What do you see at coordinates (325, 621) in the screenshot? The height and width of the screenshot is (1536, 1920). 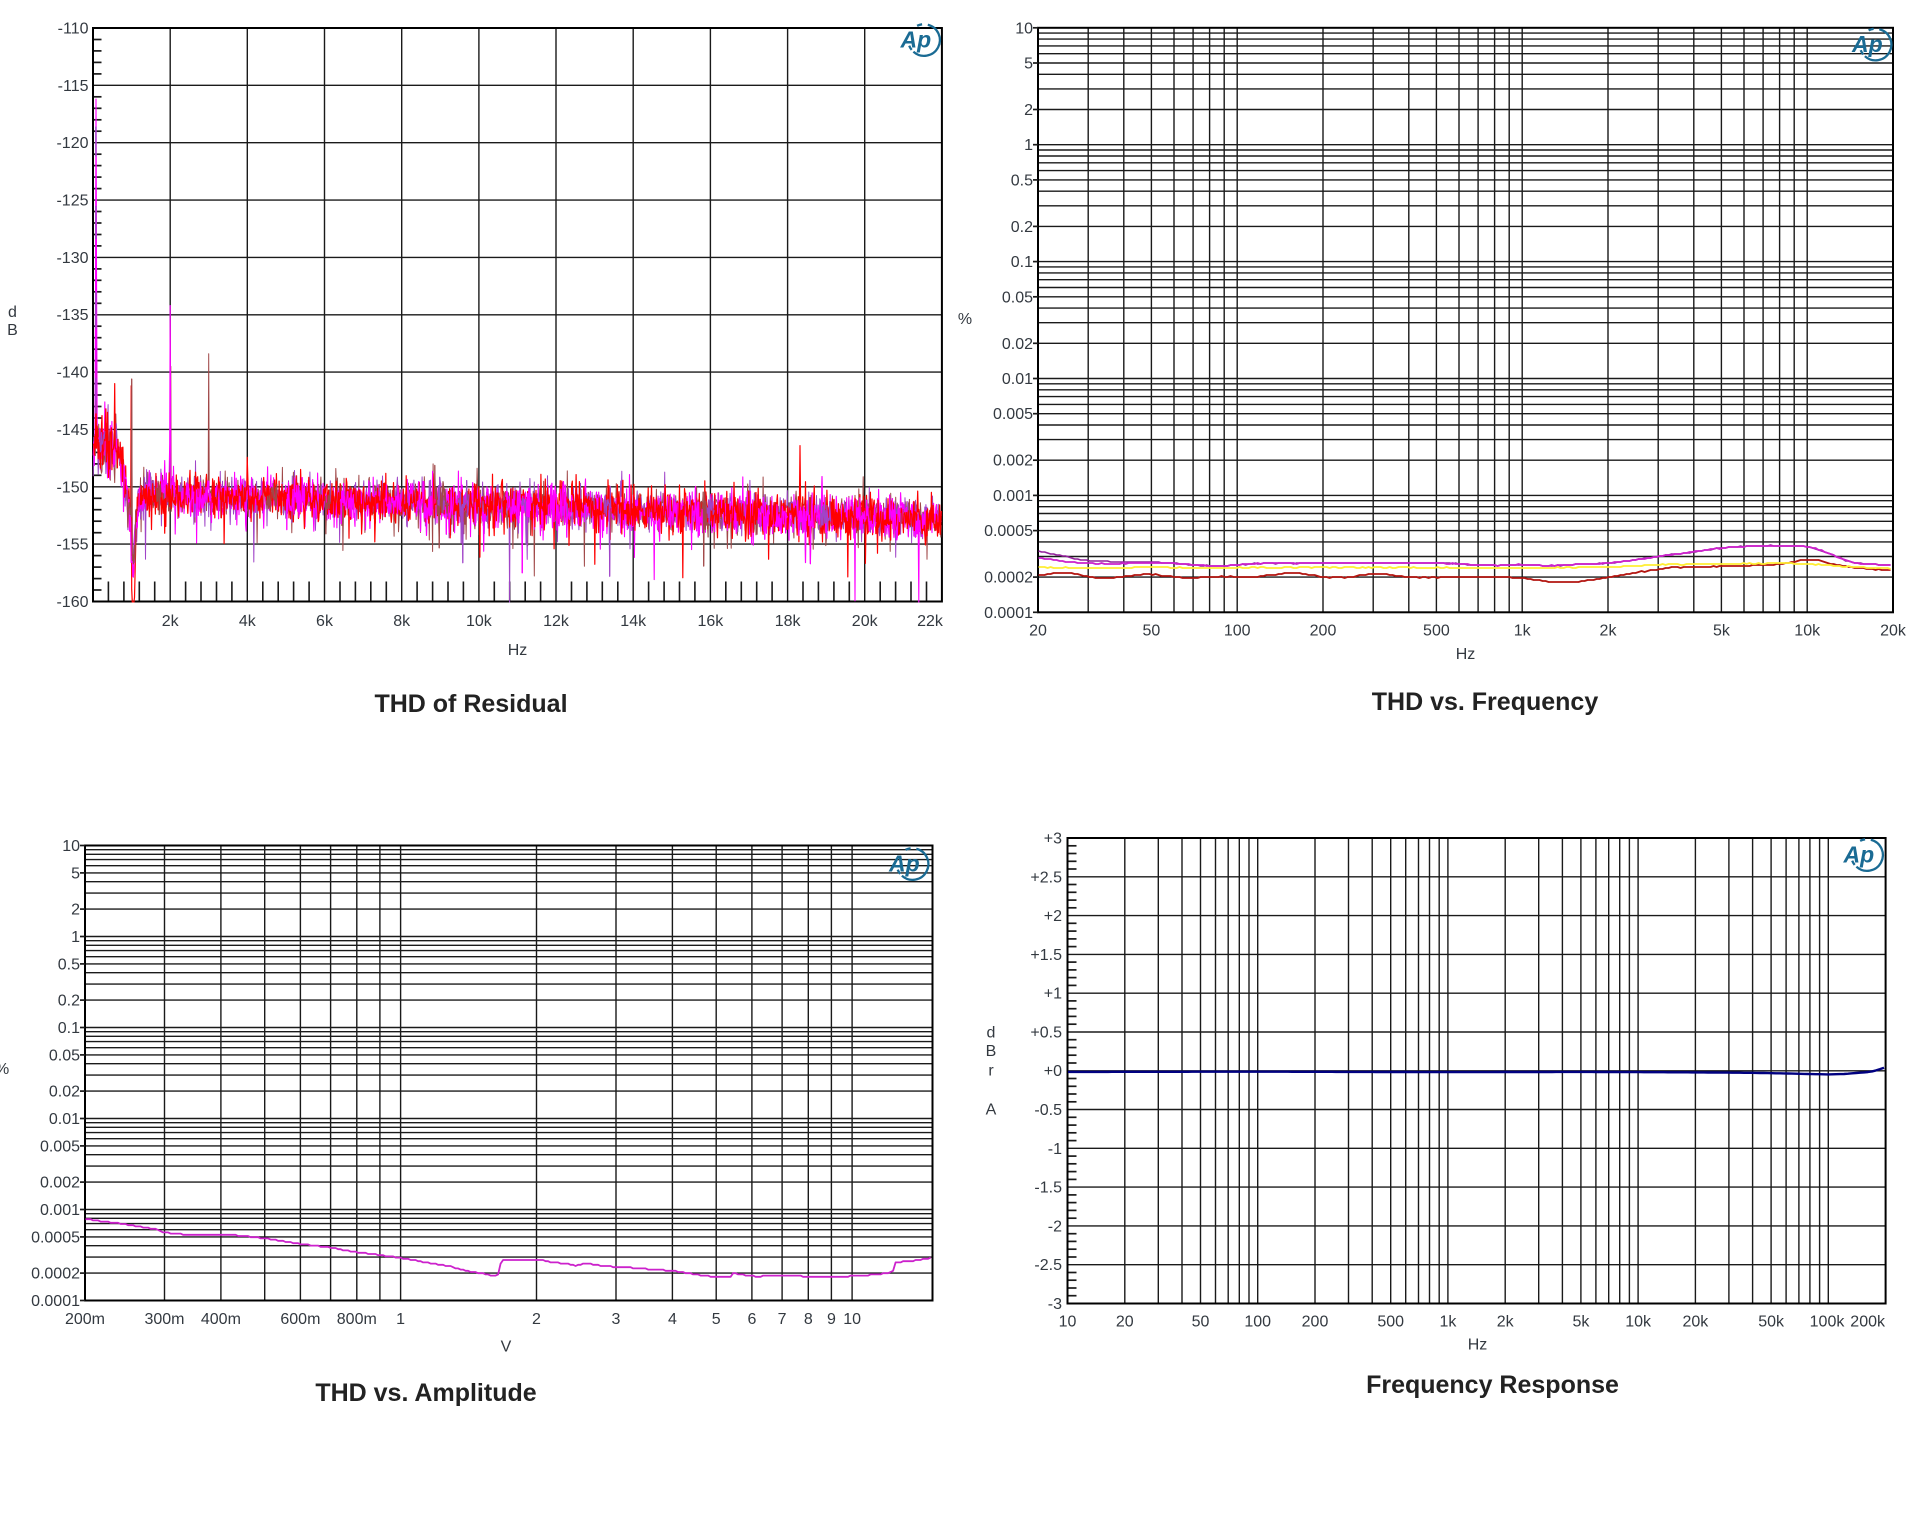 I see `svg-text: 6k` at bounding box center [325, 621].